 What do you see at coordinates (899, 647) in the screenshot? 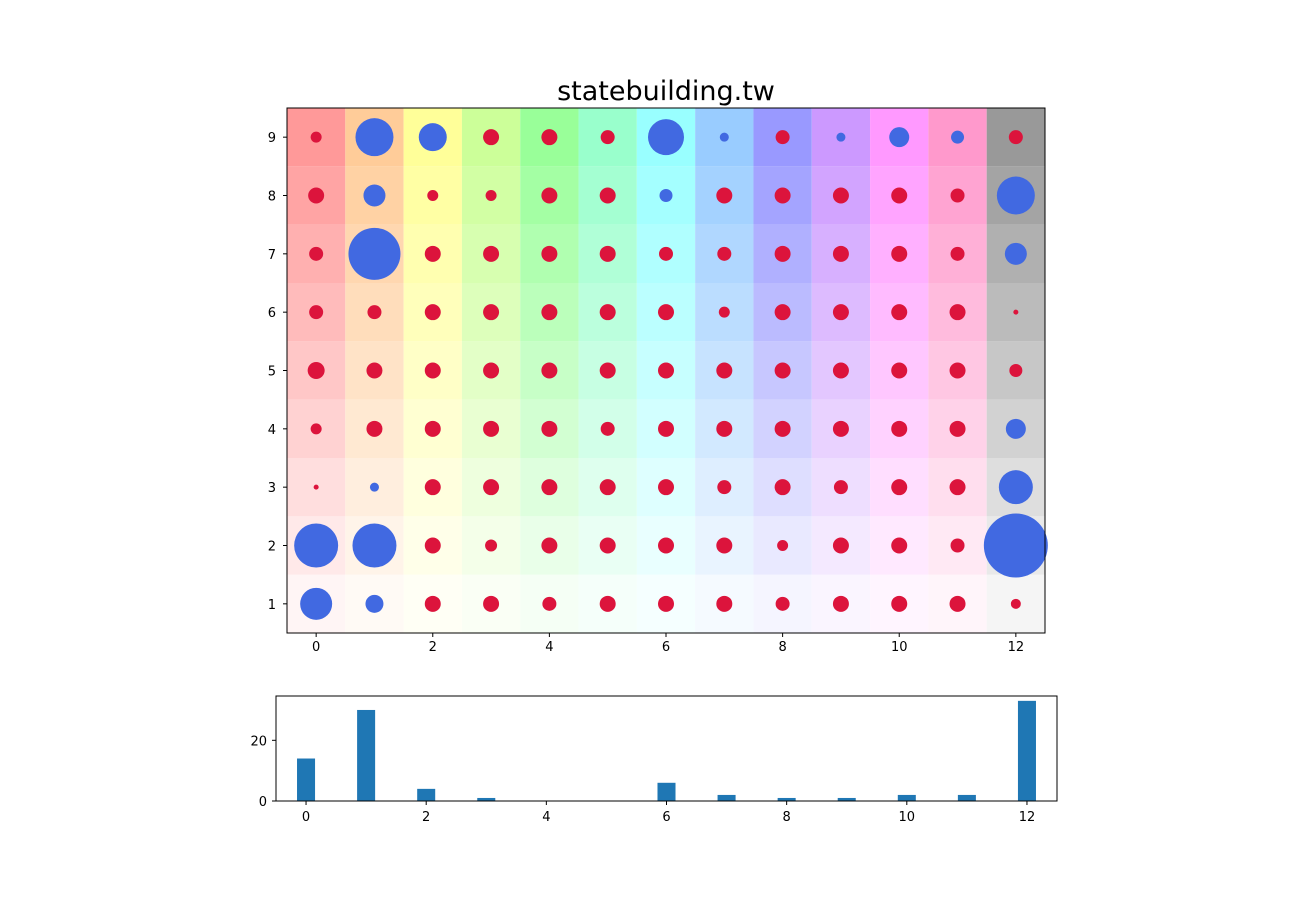
I see `x-tick-label: 10` at bounding box center [899, 647].